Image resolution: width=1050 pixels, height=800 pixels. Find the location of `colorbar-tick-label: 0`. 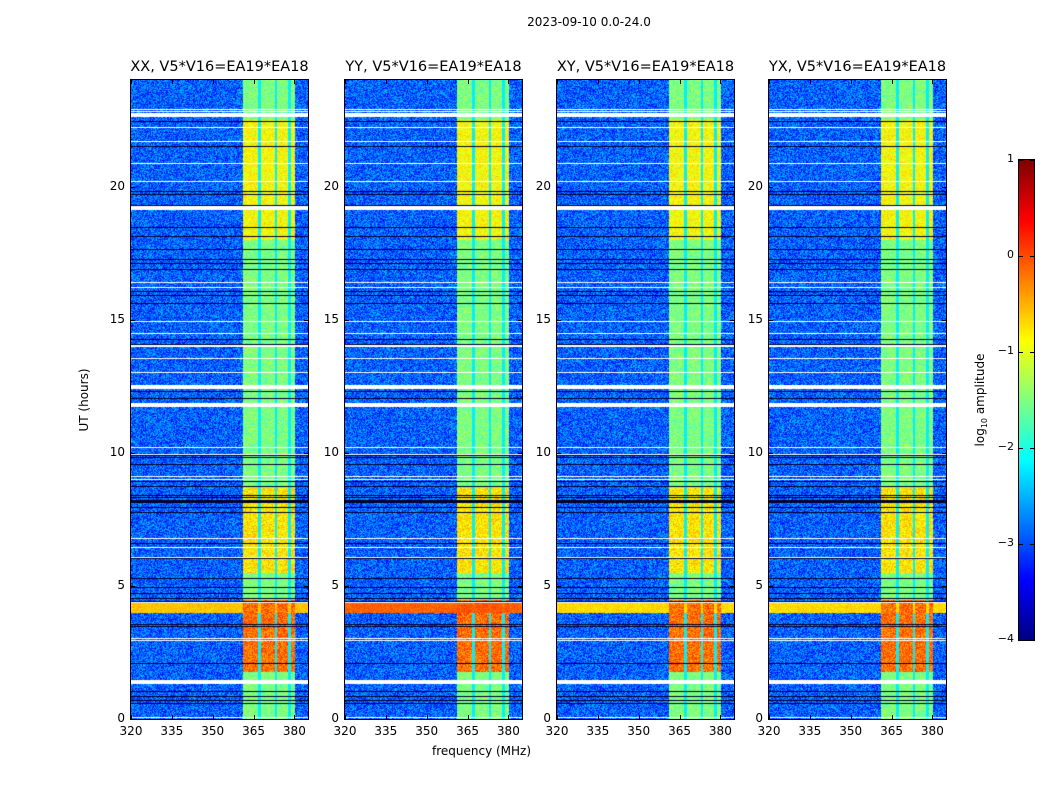

colorbar-tick-label: 0 is located at coordinates (1010, 254).